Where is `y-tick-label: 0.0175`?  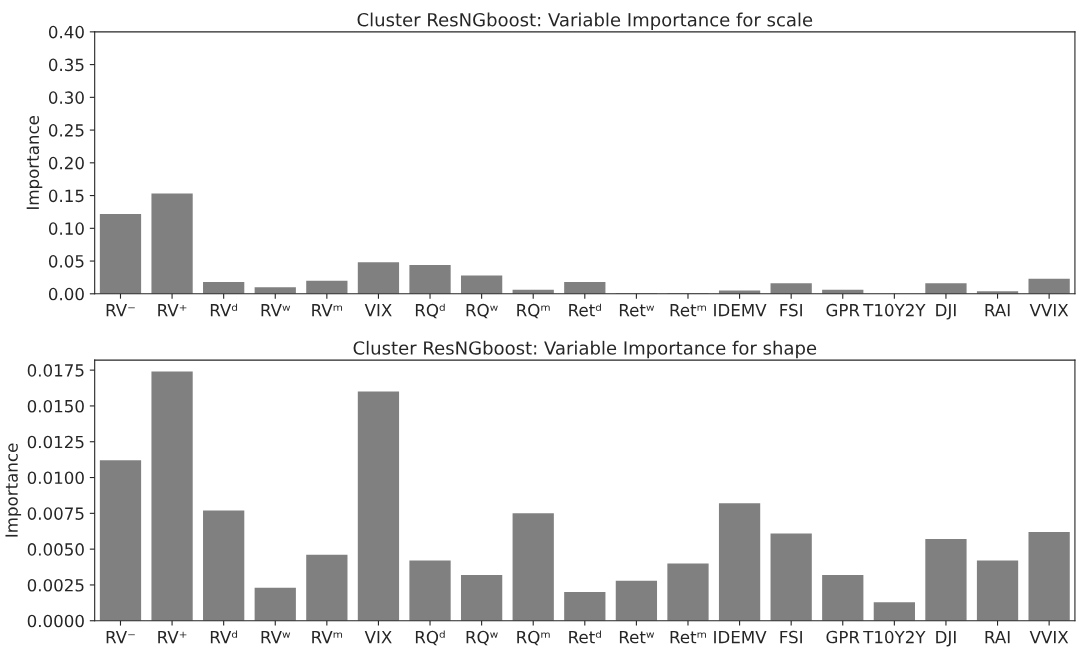
y-tick-label: 0.0175 is located at coordinates (55, 370).